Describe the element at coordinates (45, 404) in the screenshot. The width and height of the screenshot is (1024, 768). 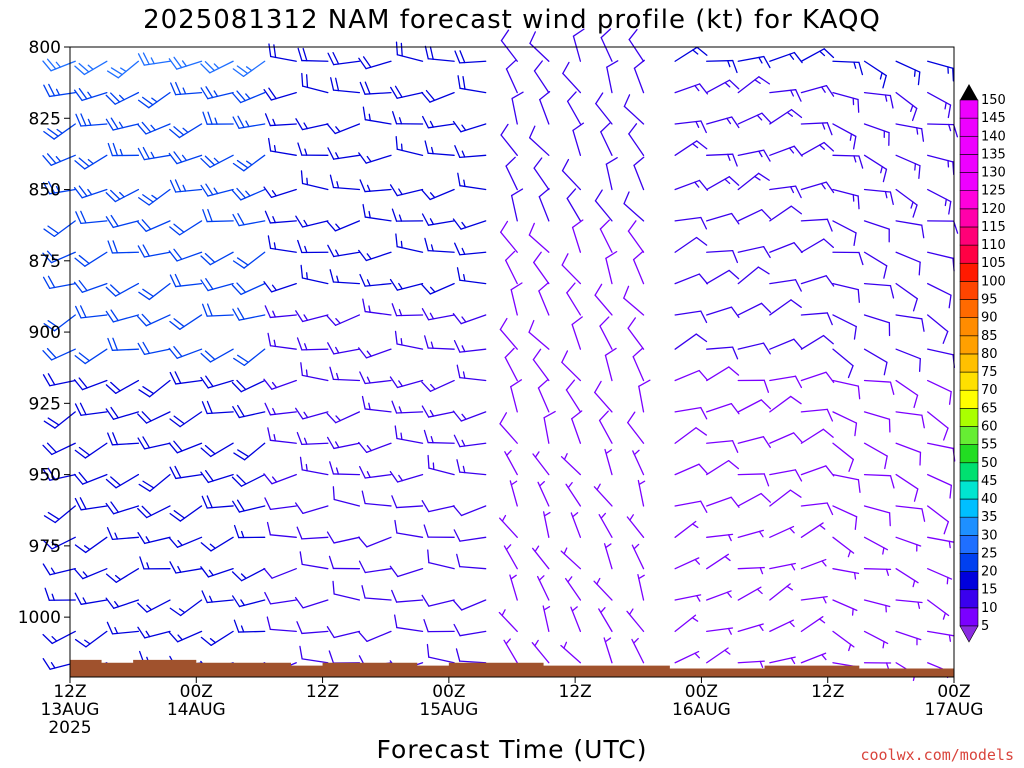
I see `y-tick-label: 925` at that location.